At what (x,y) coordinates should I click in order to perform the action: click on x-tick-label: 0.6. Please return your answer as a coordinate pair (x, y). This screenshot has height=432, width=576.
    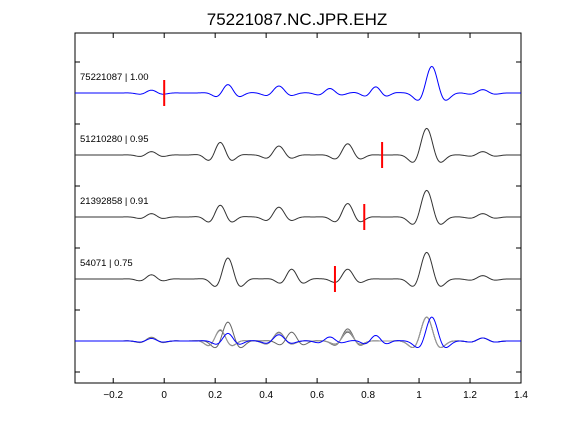
    Looking at the image, I should click on (317, 395).